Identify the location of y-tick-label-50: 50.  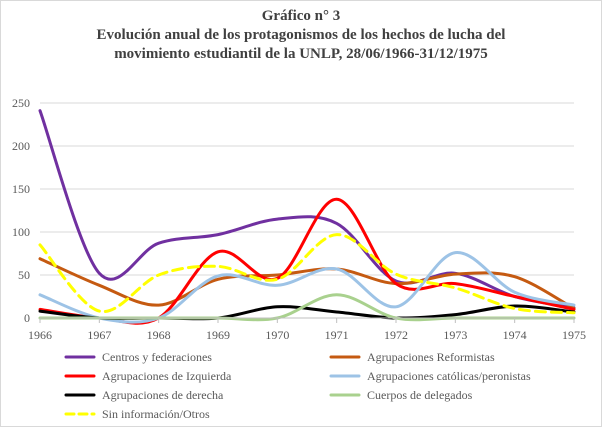
(24, 275).